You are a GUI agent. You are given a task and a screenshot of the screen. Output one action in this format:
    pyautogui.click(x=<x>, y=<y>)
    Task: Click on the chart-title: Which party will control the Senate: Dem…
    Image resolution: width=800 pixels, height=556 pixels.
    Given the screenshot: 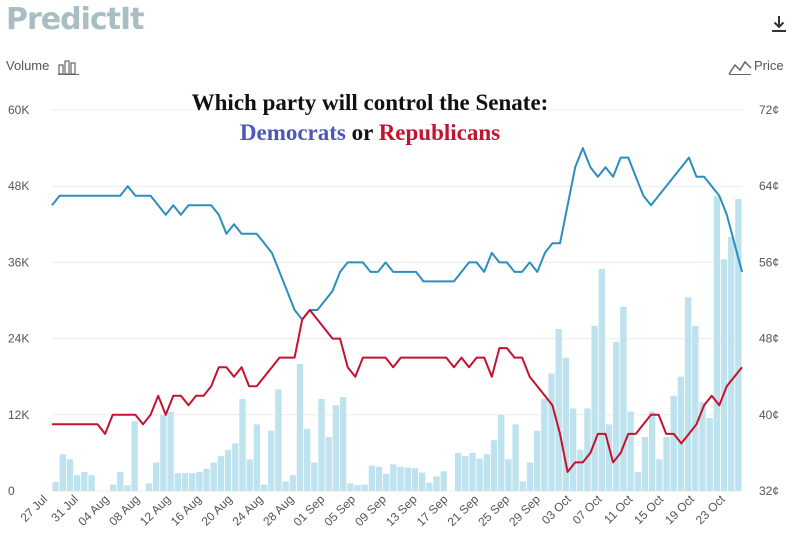 What is the action you would take?
    pyautogui.click(x=370, y=118)
    